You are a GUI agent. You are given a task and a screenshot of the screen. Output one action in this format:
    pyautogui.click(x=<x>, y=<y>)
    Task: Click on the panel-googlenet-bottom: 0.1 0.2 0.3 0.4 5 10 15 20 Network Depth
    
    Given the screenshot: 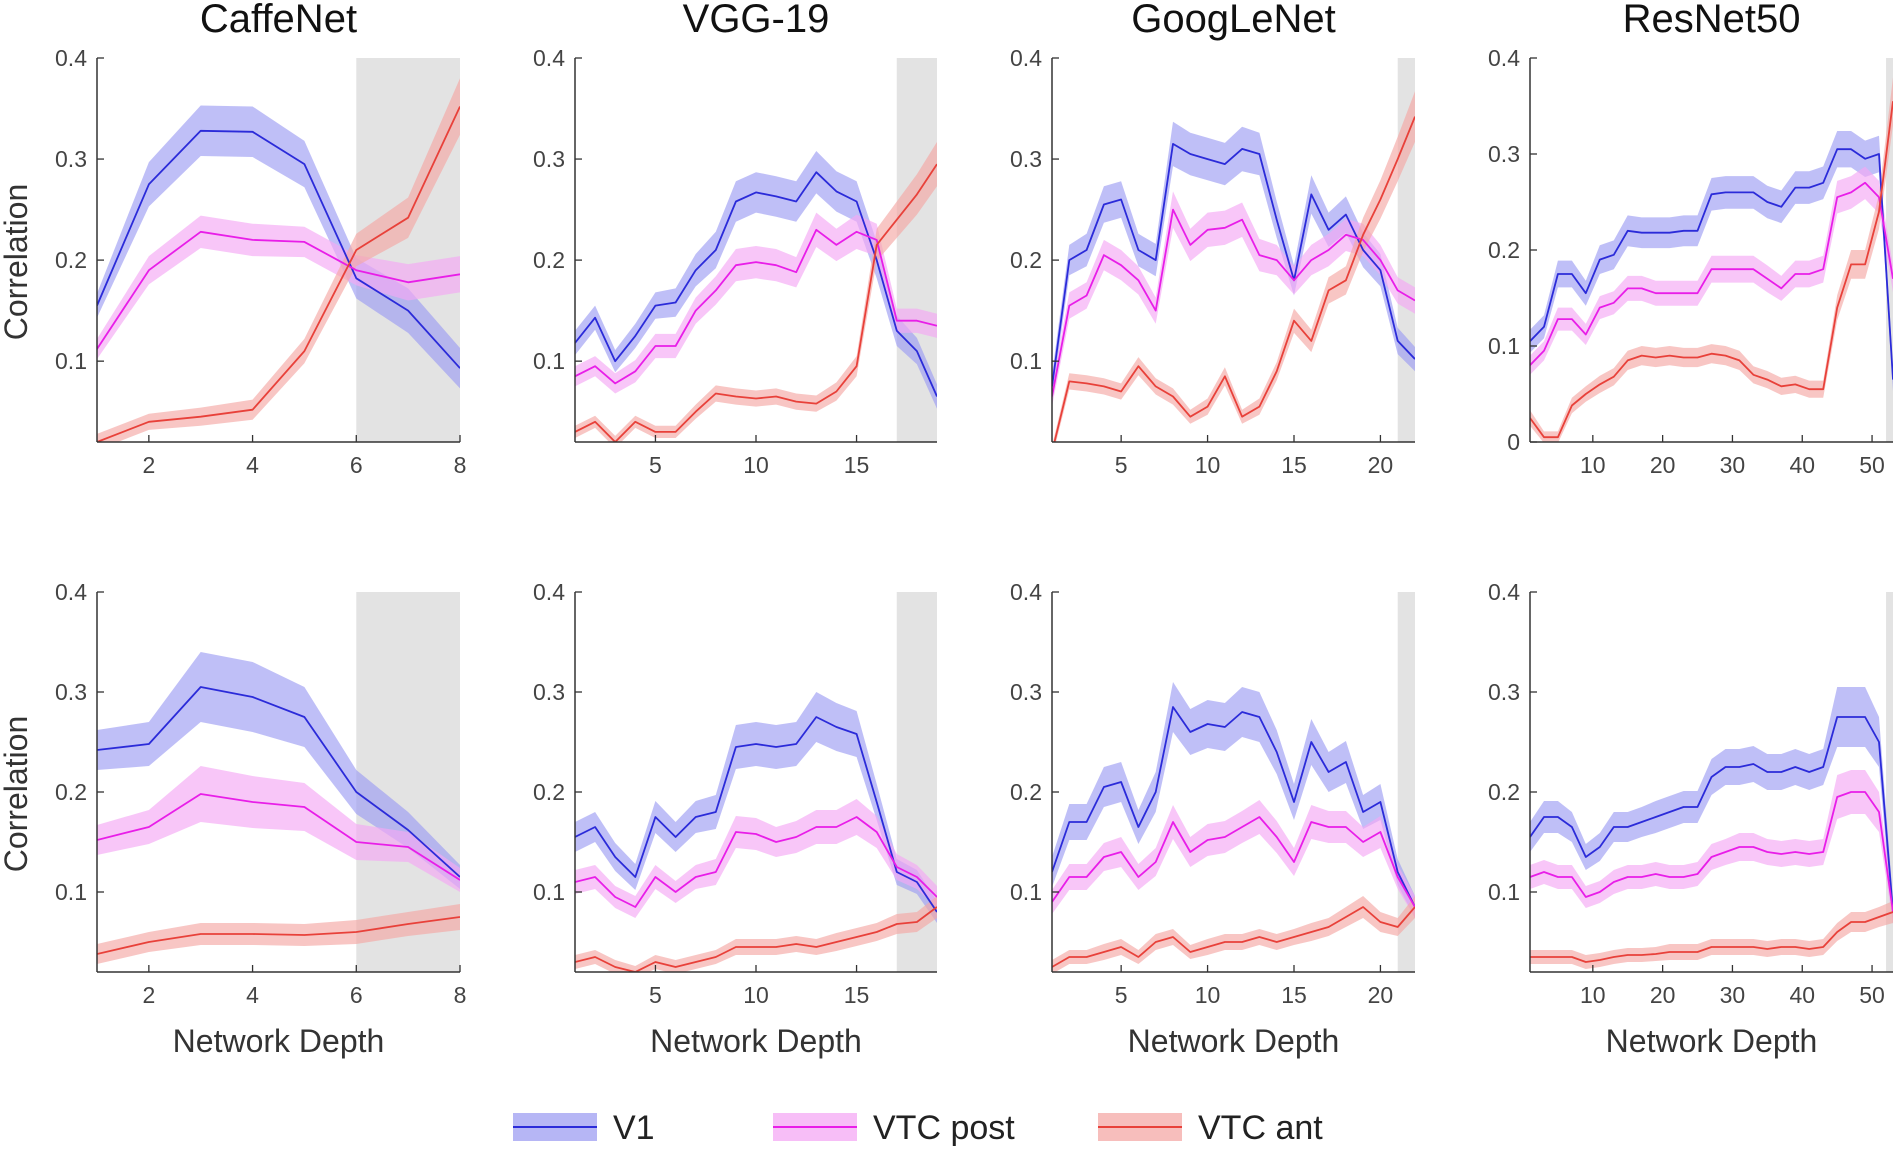 What is the action you would take?
    pyautogui.click(x=1212, y=819)
    